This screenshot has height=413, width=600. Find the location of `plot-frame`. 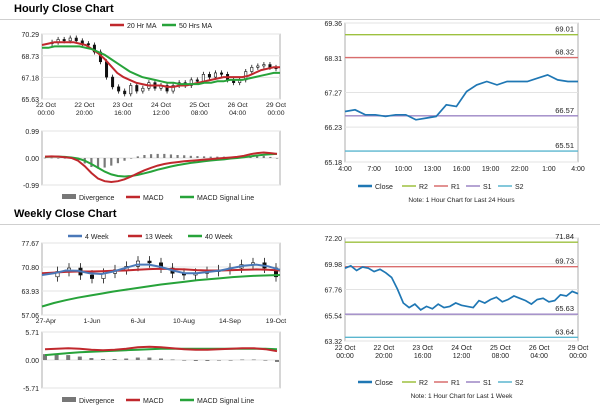

plot-frame is located at coordinates (161, 279).